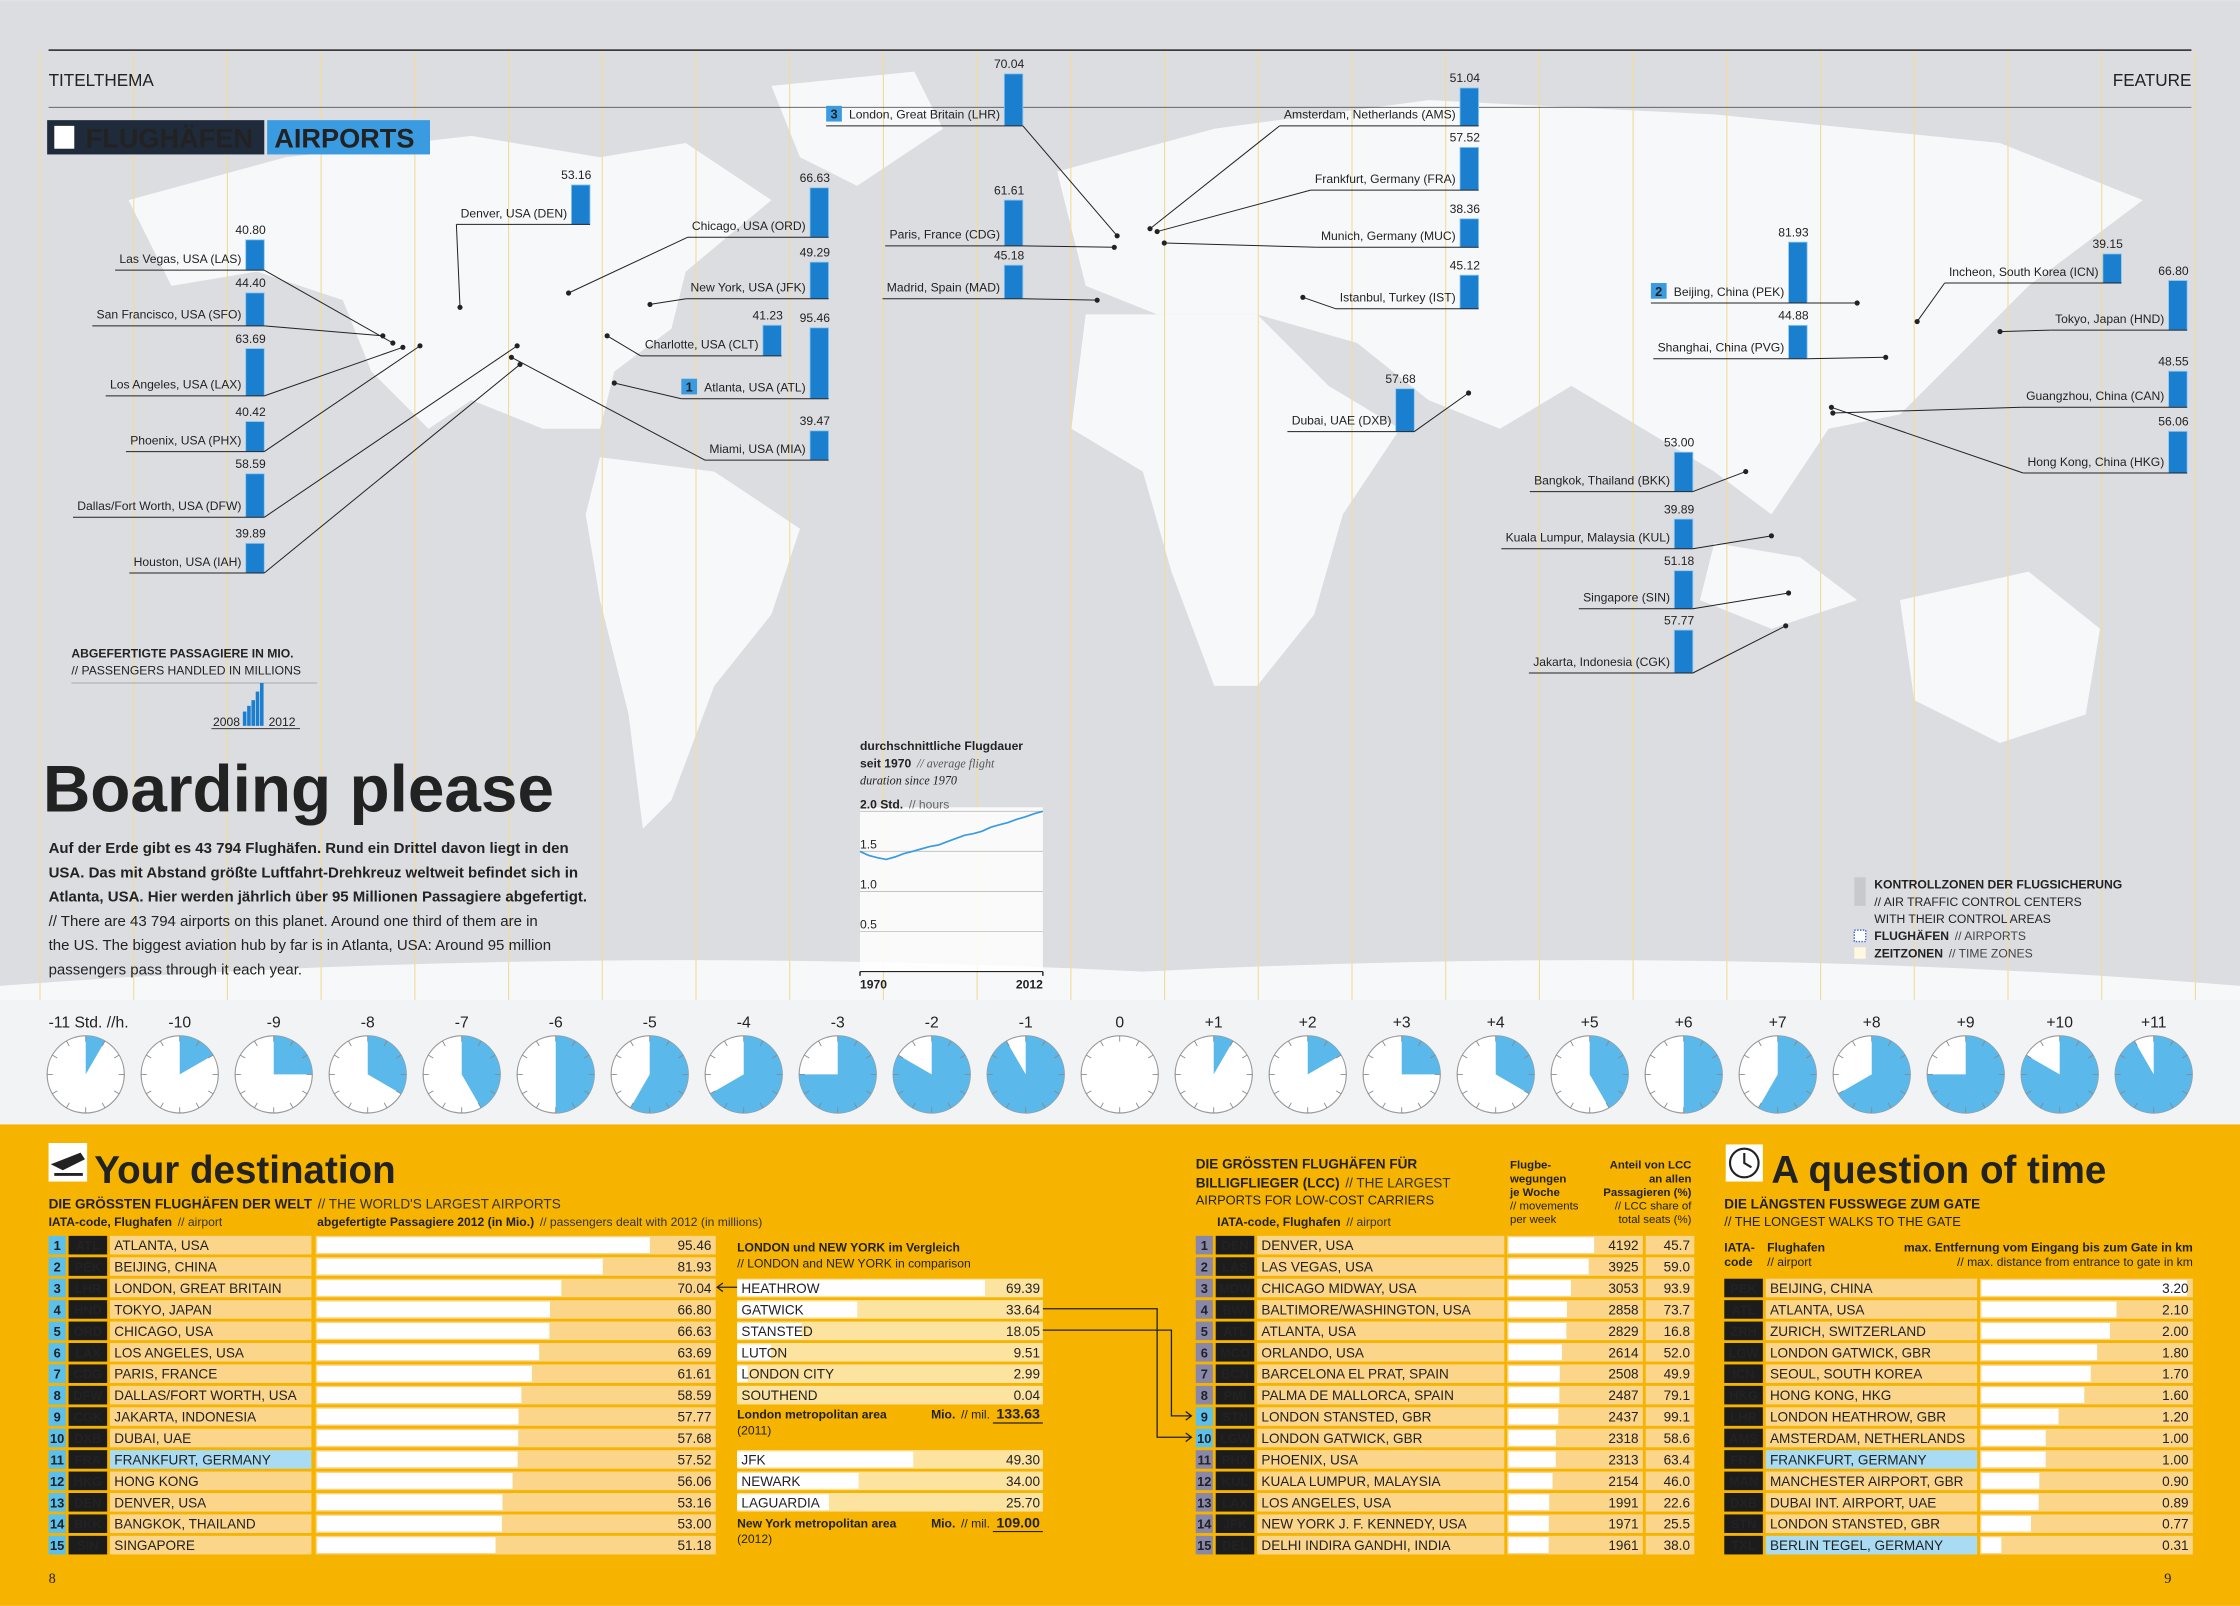  Describe the element at coordinates (1658, 291) in the screenshot. I see `rank: 2` at that location.